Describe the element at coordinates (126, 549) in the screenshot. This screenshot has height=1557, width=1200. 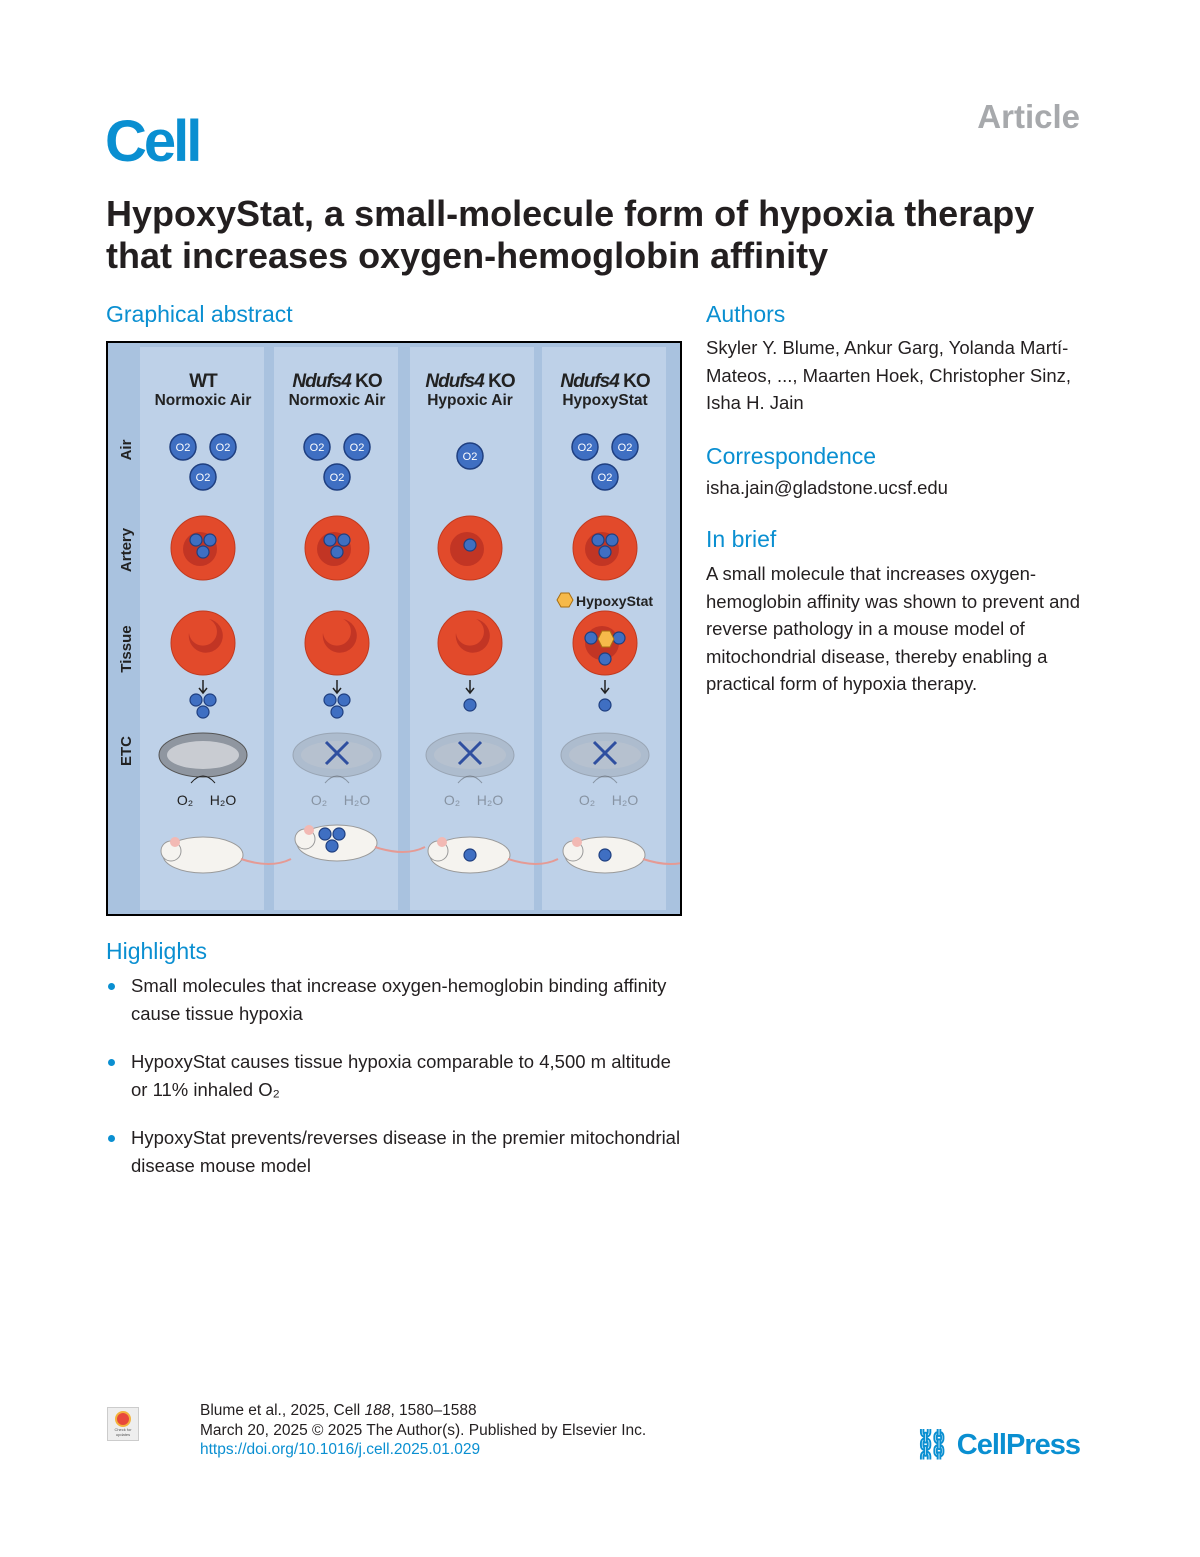
I see `row-label: Artery` at that location.